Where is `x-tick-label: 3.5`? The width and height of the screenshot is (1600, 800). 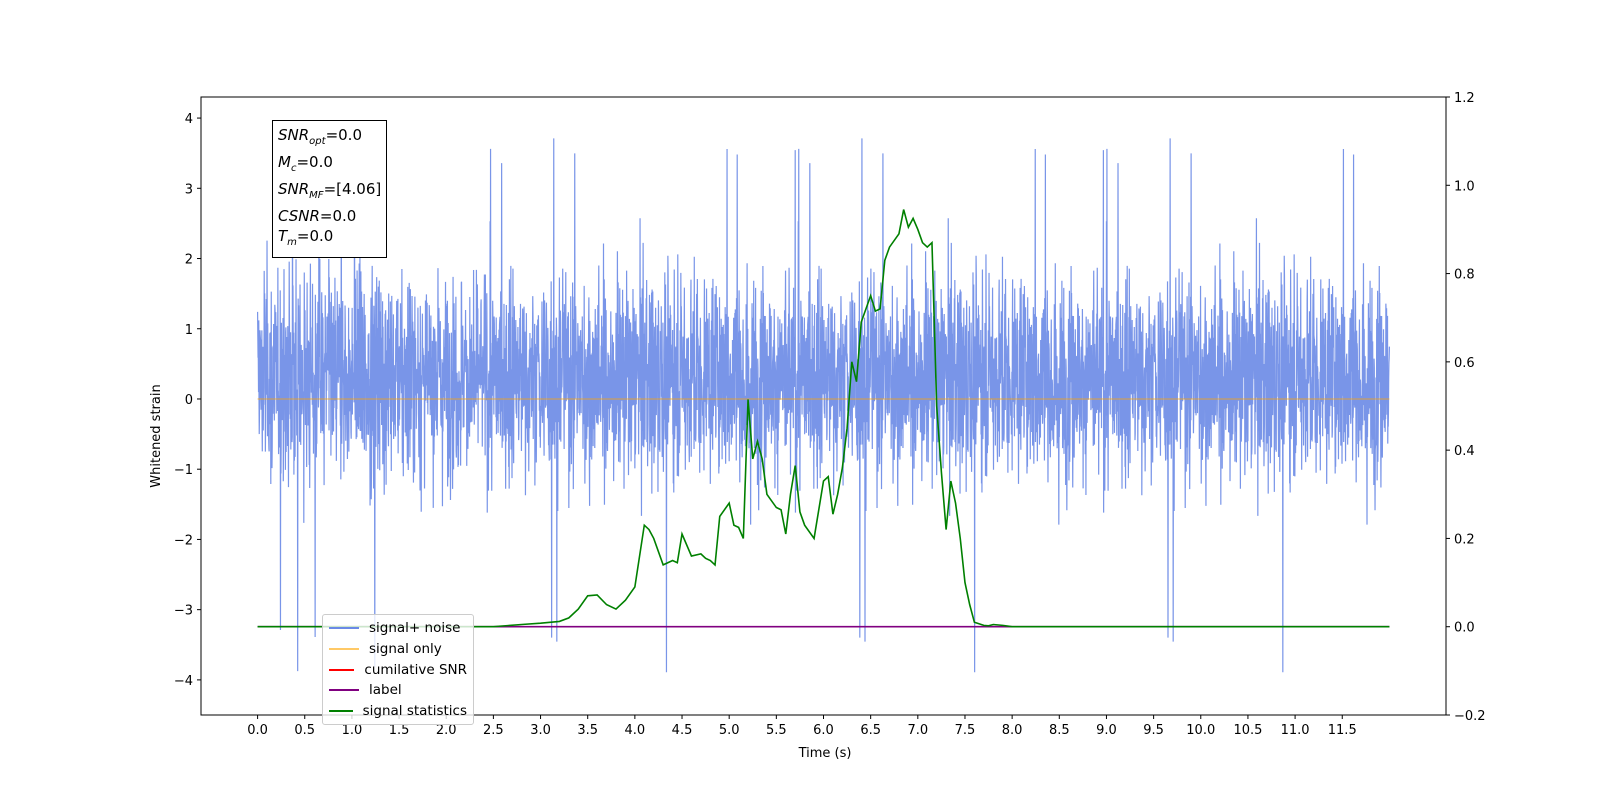
x-tick-label: 3.5 is located at coordinates (587, 730).